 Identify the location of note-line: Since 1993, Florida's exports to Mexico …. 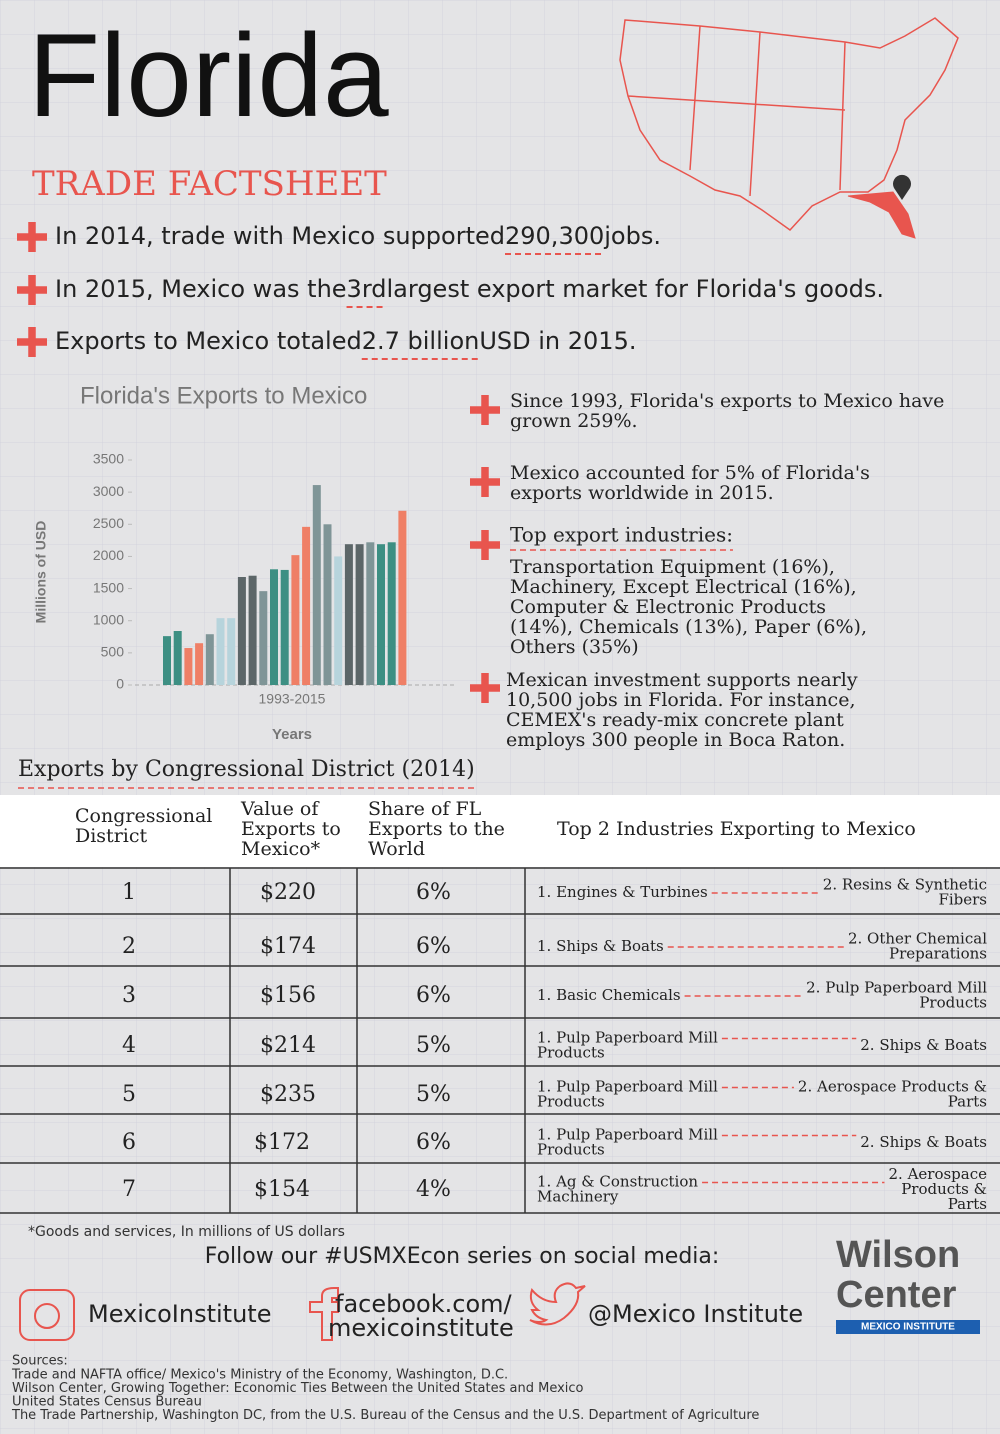
(727, 401).